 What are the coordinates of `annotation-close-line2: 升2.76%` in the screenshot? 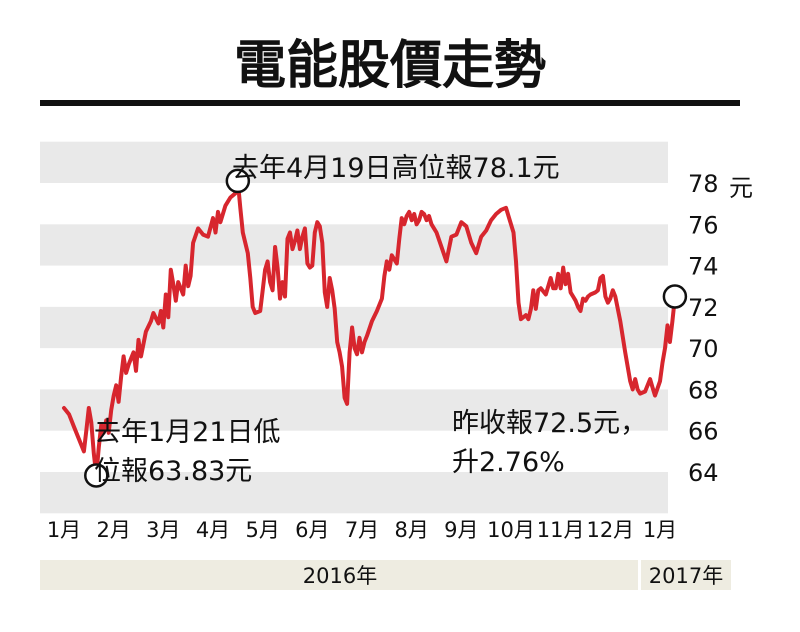 It's located at (508, 462).